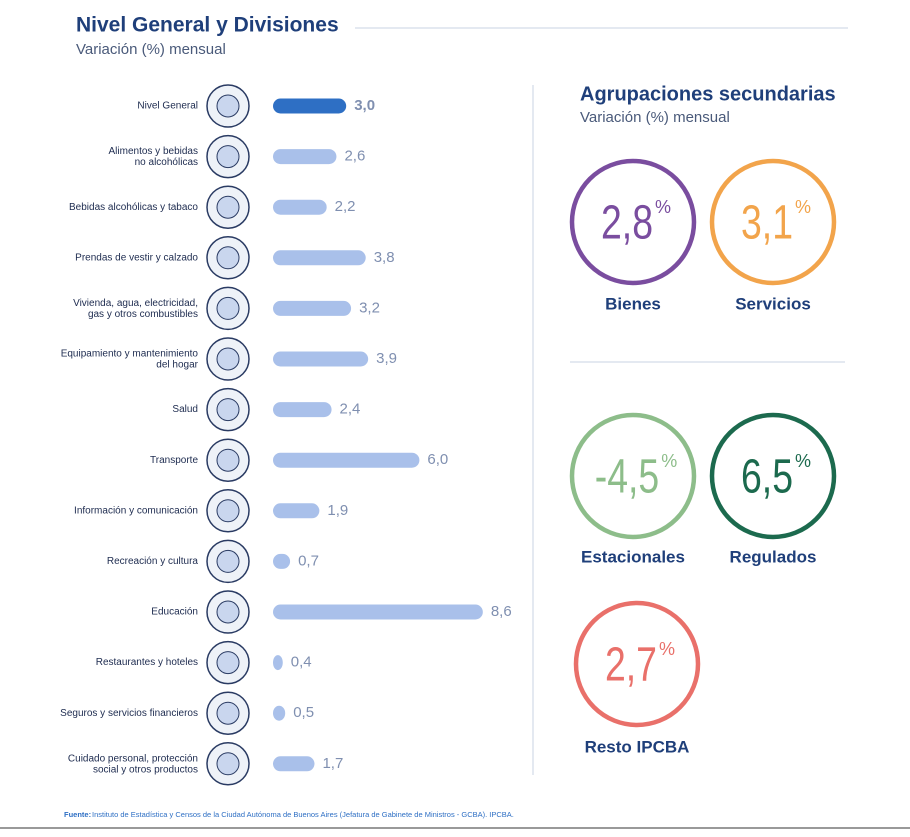 Image resolution: width=910 pixels, height=837 pixels. Describe the element at coordinates (633, 303) in the screenshot. I see `group-name: Bienes` at that location.